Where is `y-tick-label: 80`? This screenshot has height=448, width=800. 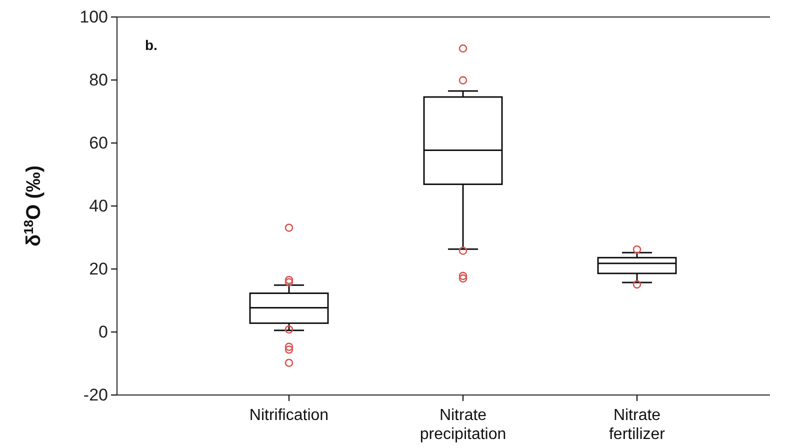
y-tick-label: 80 is located at coordinates (98, 80).